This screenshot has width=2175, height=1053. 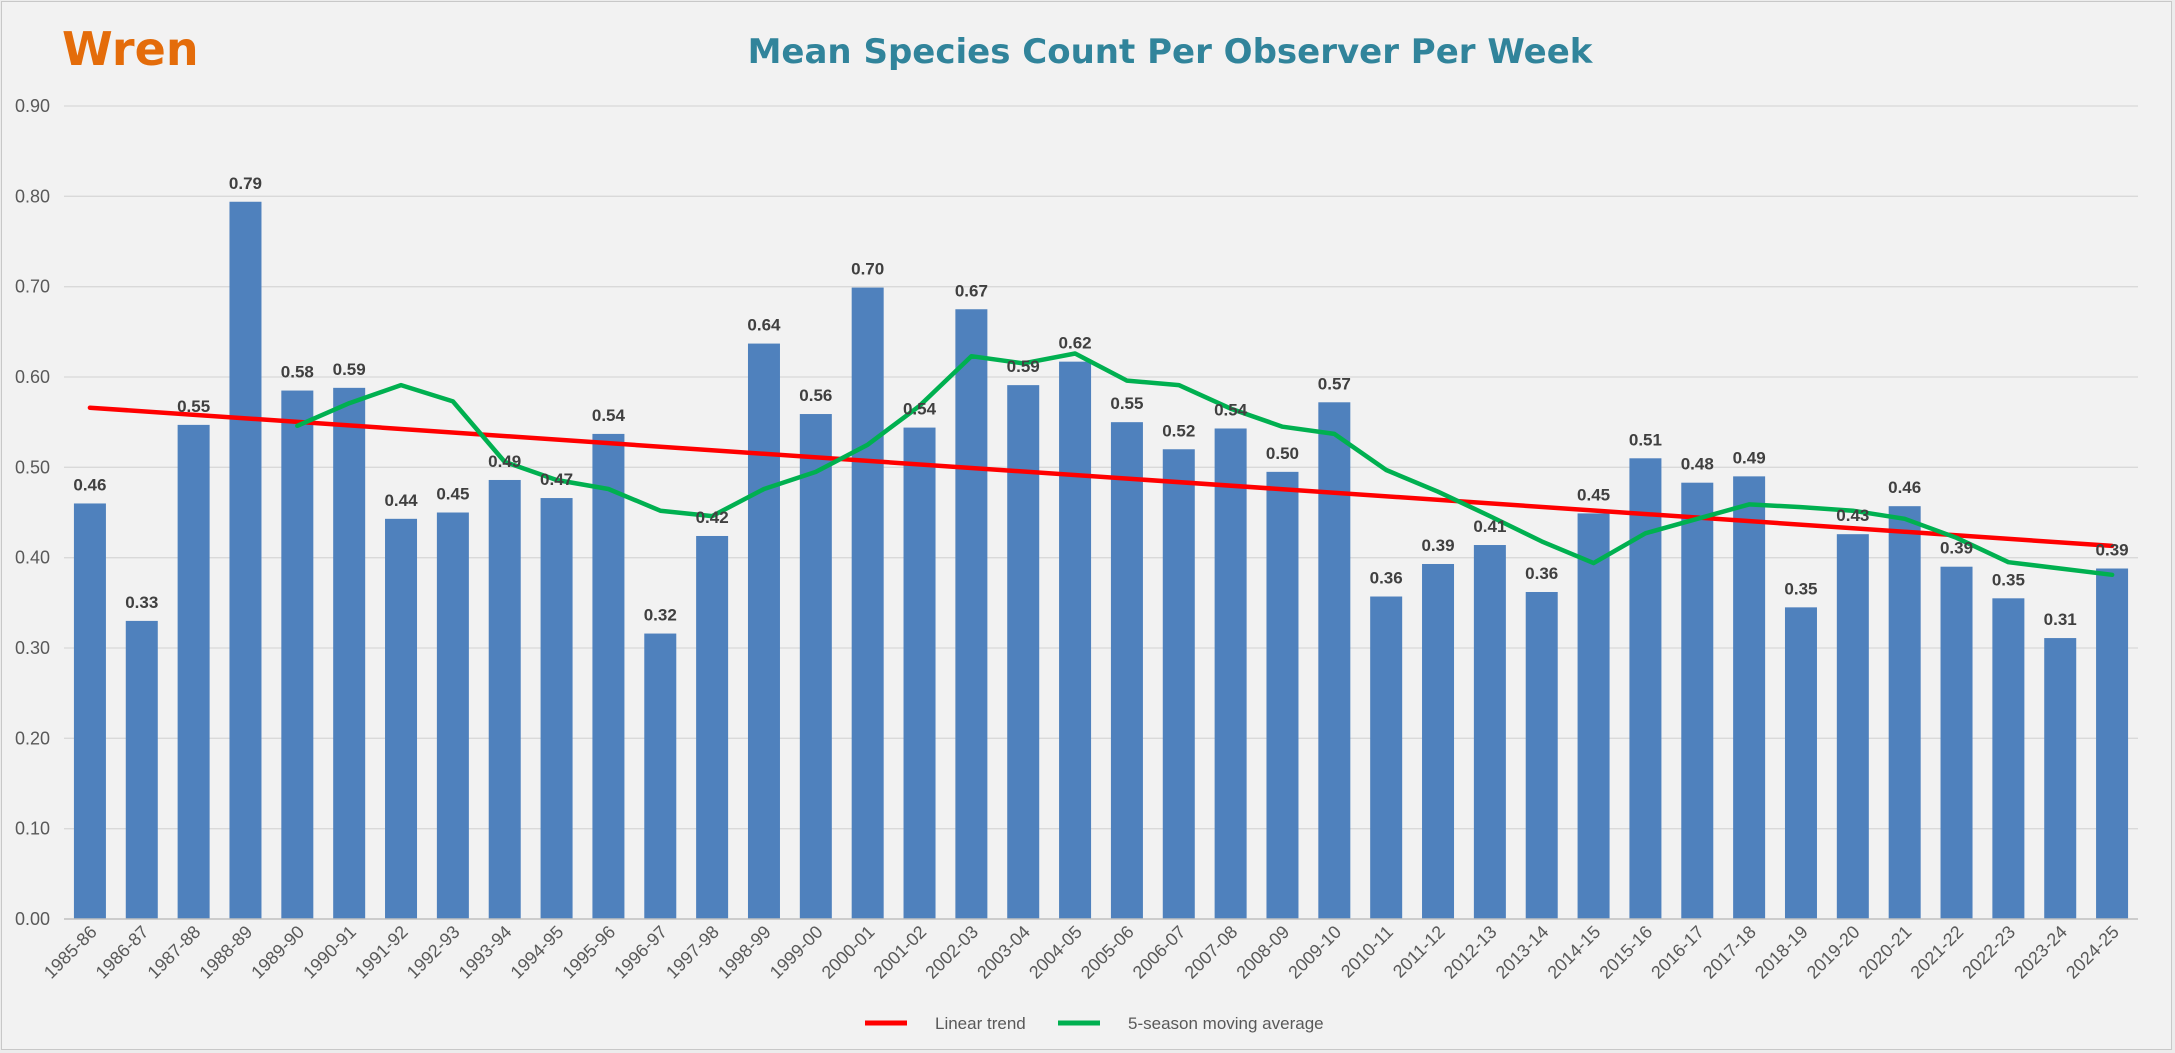 I want to click on y-tick-label: 0.40, so click(x=32, y=558).